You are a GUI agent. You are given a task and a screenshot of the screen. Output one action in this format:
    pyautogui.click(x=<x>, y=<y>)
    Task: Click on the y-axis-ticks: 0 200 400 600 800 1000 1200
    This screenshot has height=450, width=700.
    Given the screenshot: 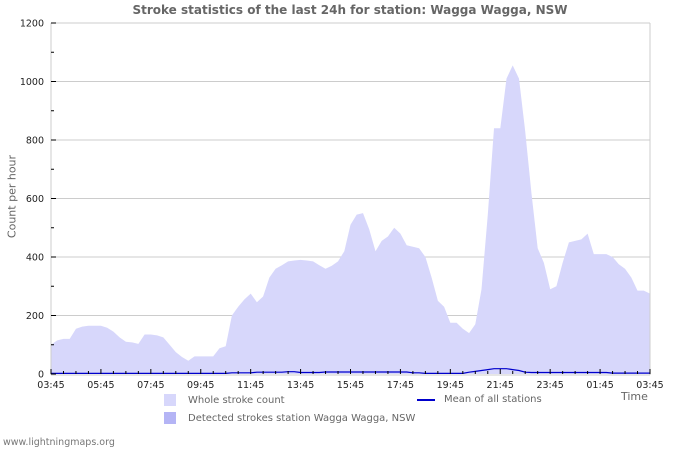 What is the action you would take?
    pyautogui.click(x=38, y=200)
    